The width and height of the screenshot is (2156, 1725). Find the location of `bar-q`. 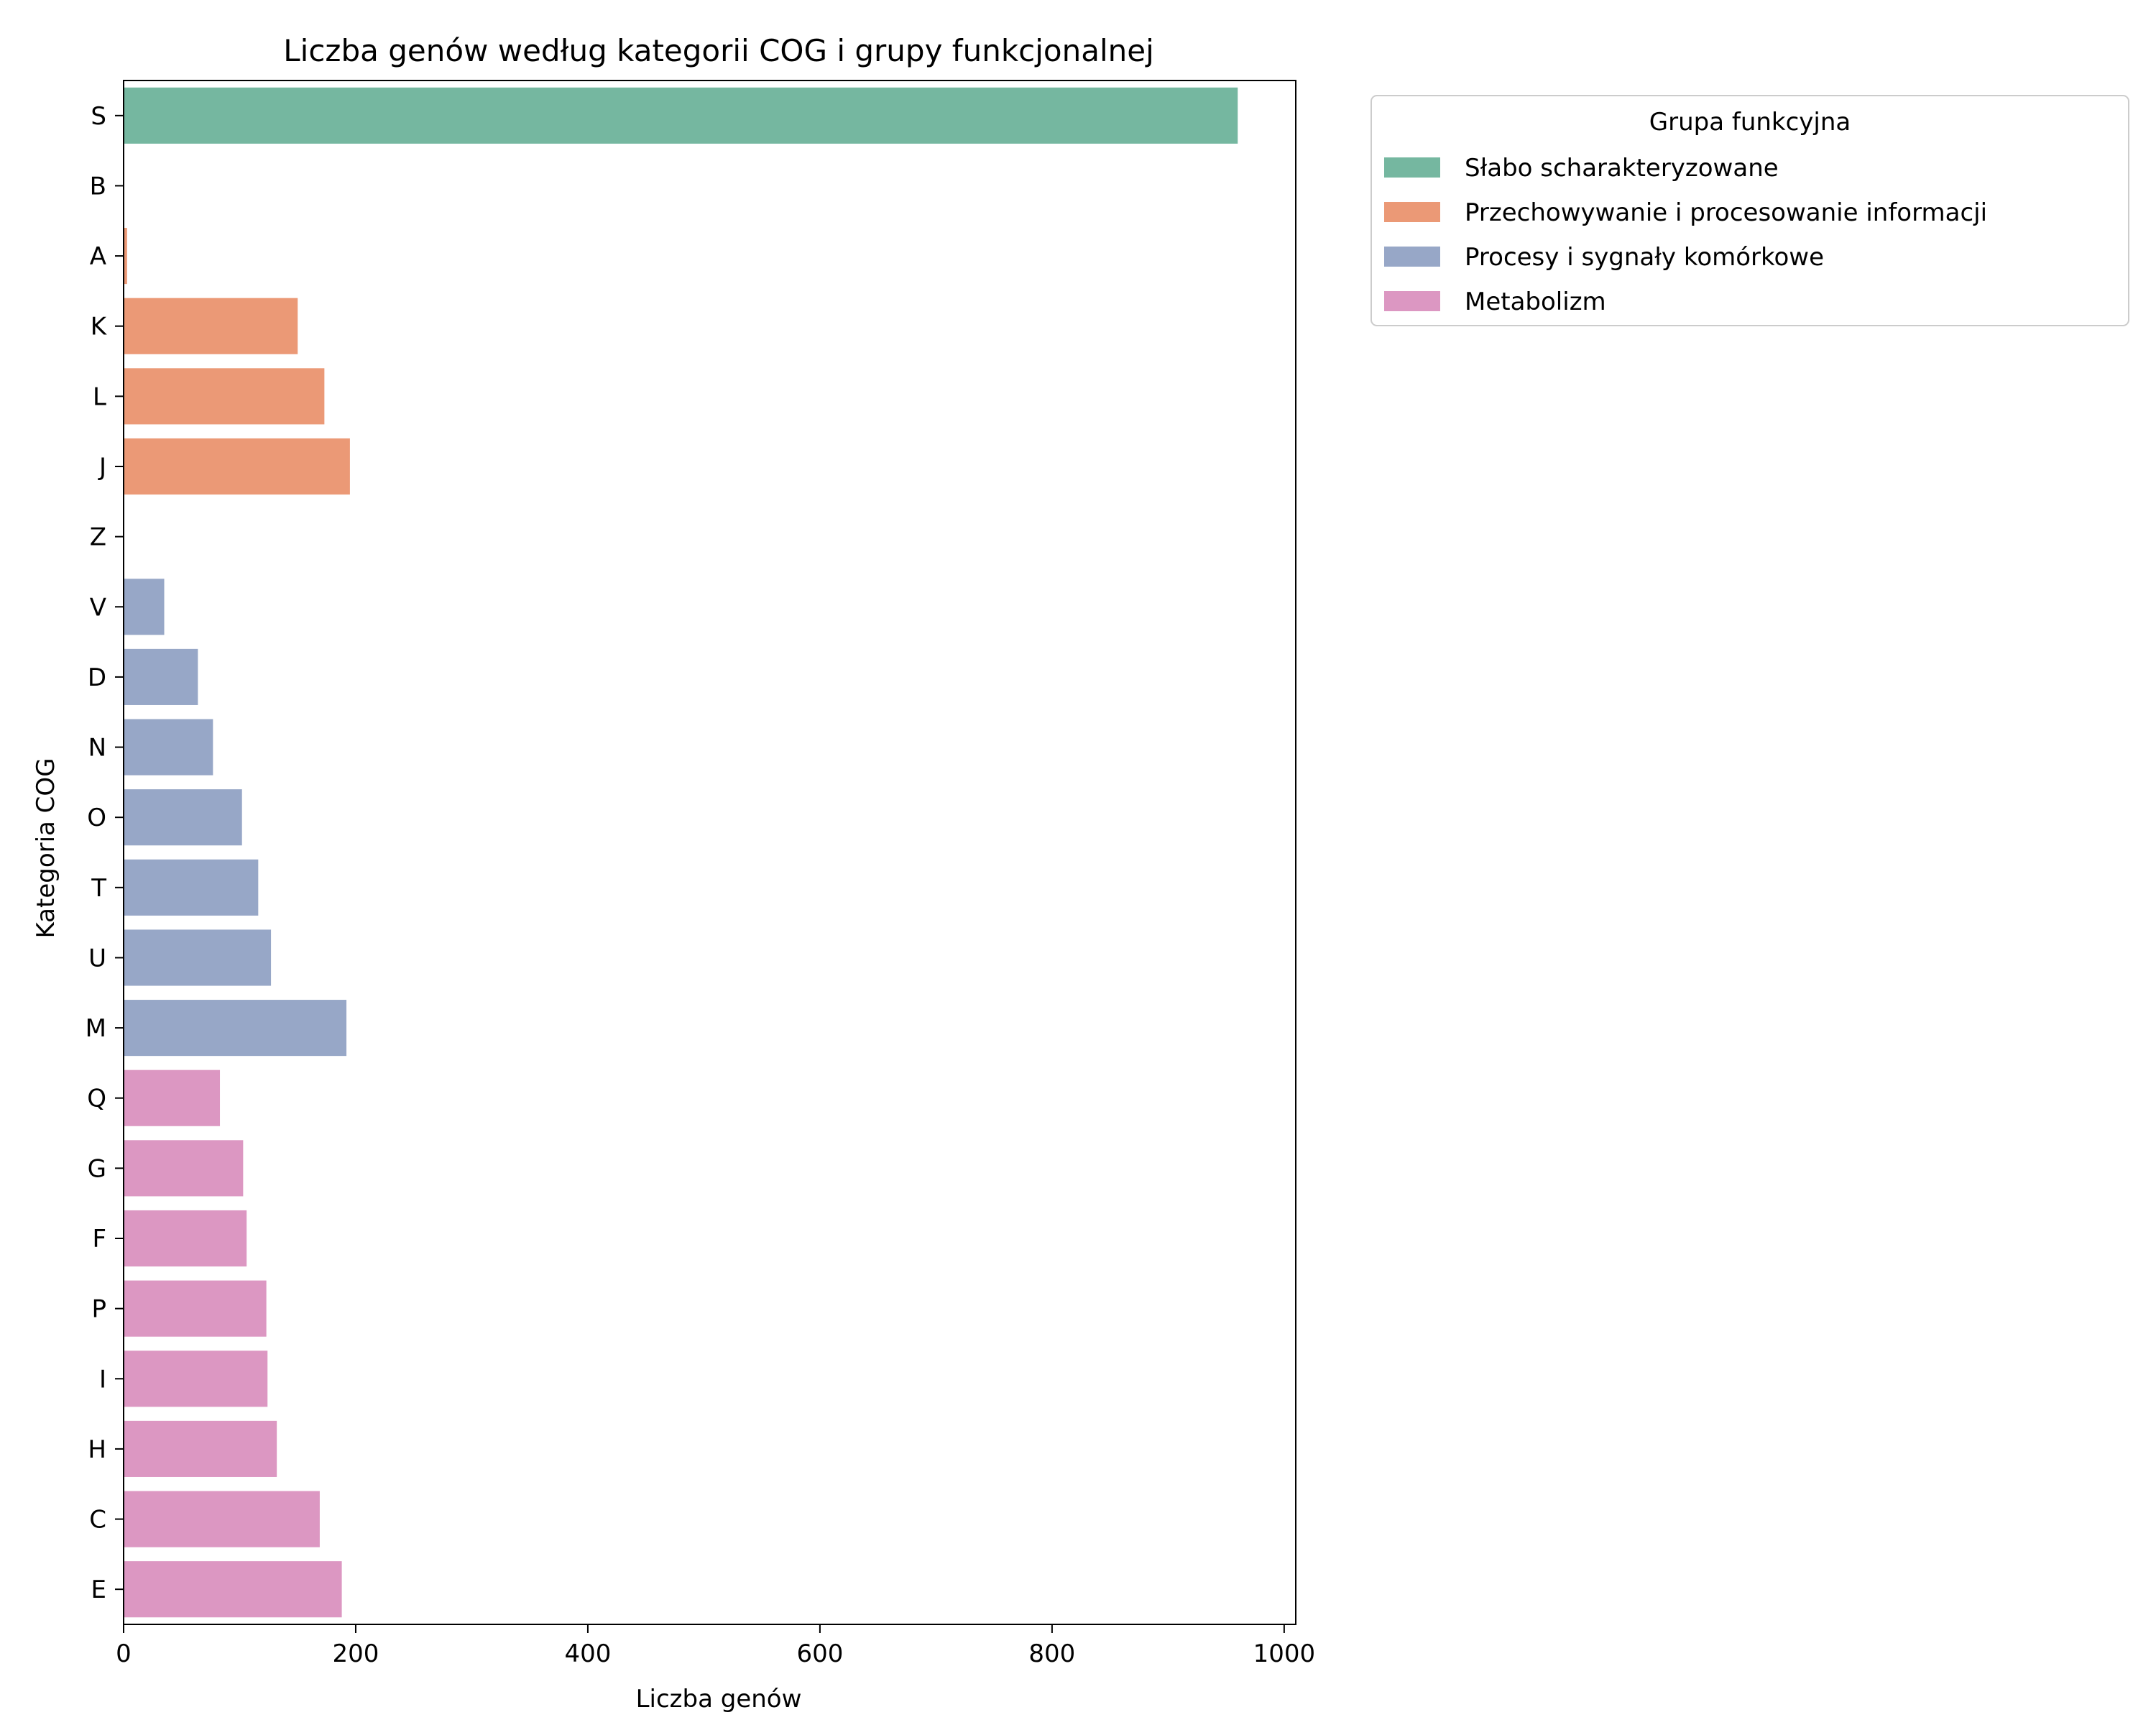

bar-q is located at coordinates (172, 1098).